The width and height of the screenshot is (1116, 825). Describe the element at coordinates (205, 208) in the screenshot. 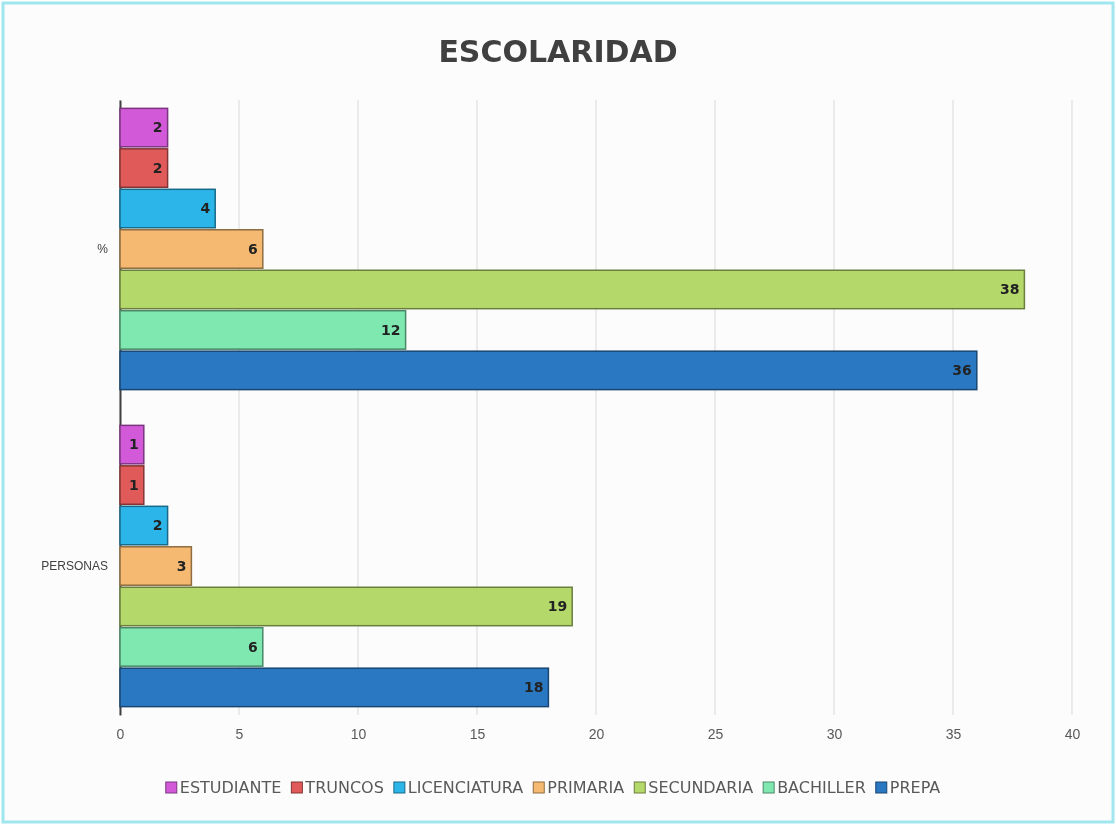

I see `data-label: 4` at that location.